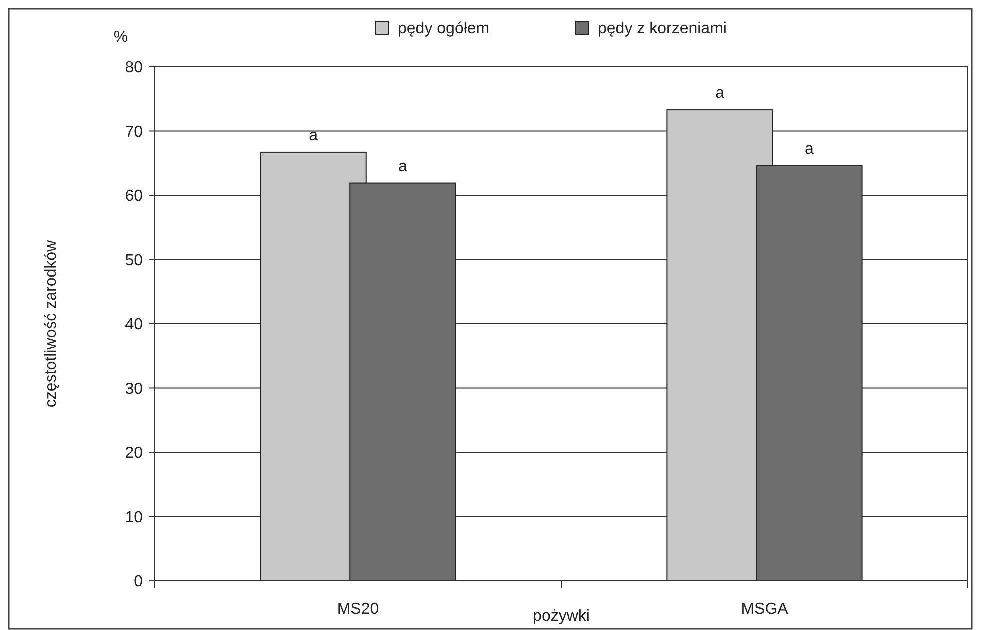 This screenshot has width=981, height=630. Describe the element at coordinates (134, 132) in the screenshot. I see `y-tick-label: 70` at that location.